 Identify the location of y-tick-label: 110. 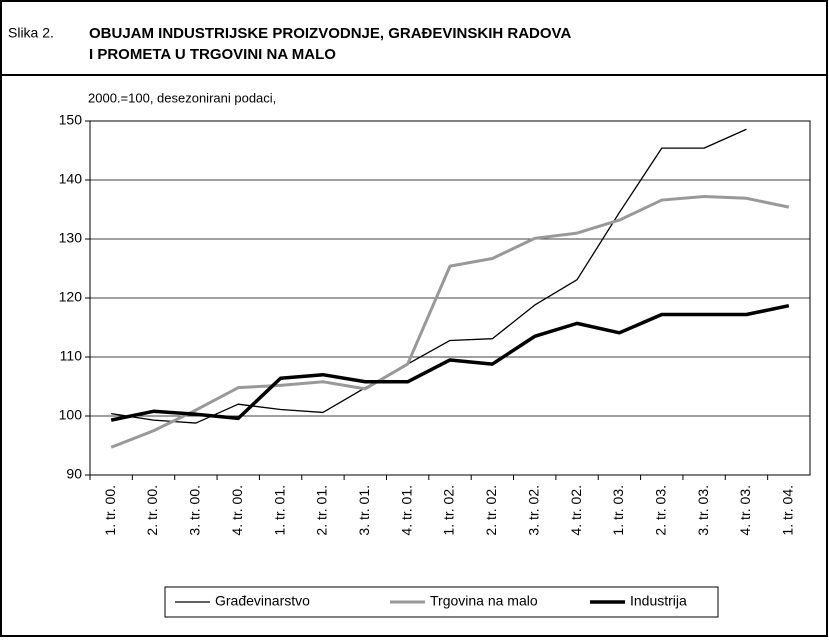
(71, 356).